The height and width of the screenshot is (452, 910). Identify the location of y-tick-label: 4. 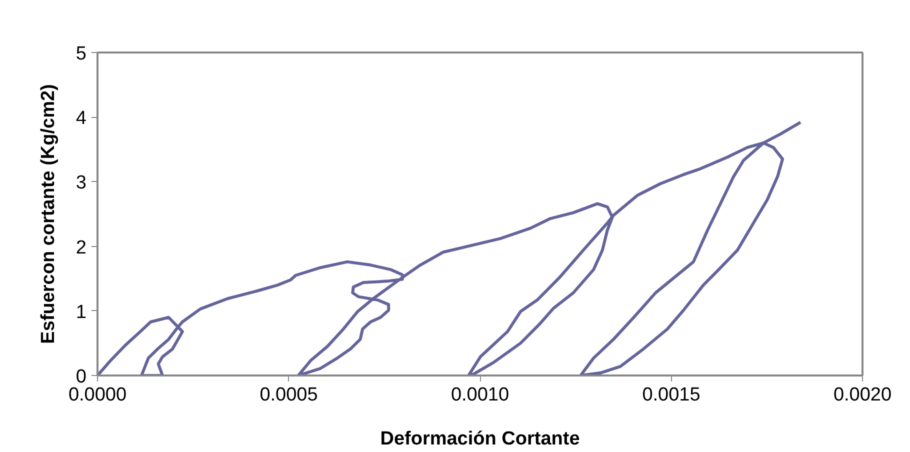
(81, 119).